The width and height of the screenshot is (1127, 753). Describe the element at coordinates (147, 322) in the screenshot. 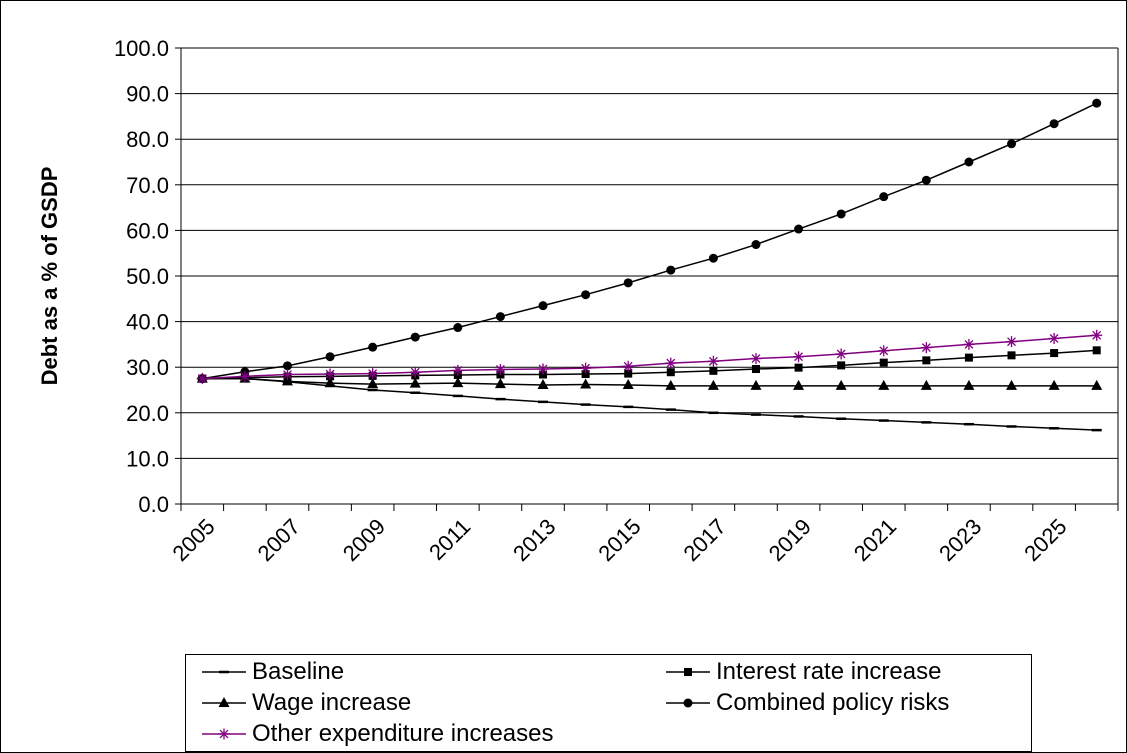

I see `y-tick-label: 40.0` at that location.